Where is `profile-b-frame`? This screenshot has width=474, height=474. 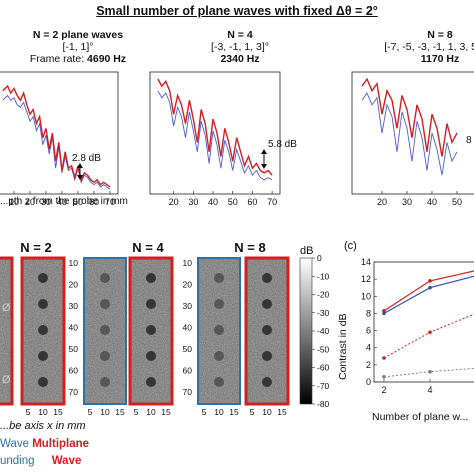
profile-b-frame is located at coordinates (215, 133).